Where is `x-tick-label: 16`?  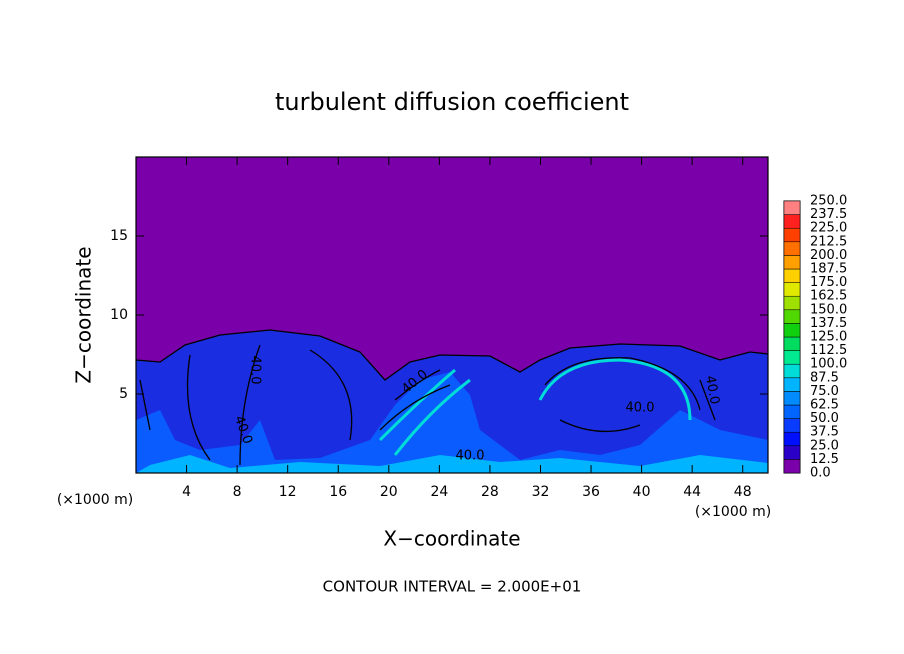
x-tick-label: 16 is located at coordinates (338, 492).